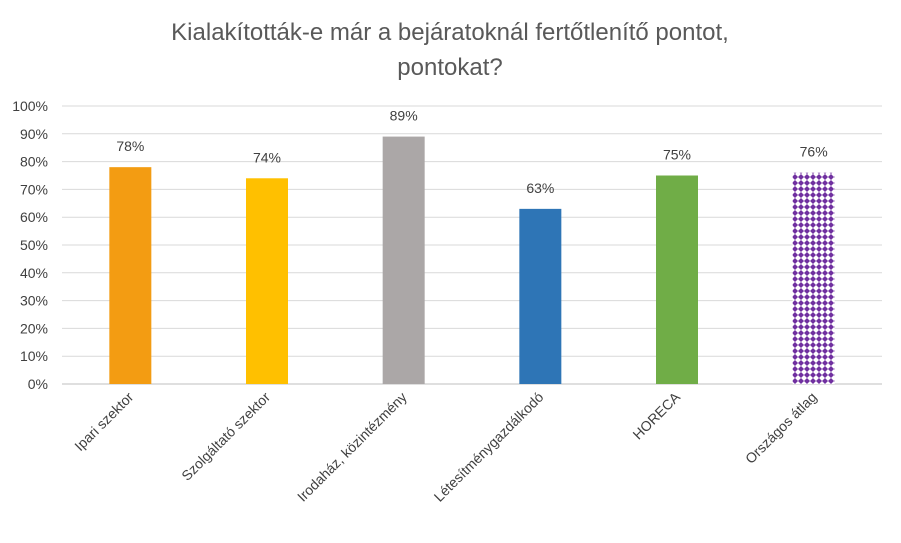 The height and width of the screenshot is (543, 901). I want to click on y-tick-label: 20%, so click(34, 328).